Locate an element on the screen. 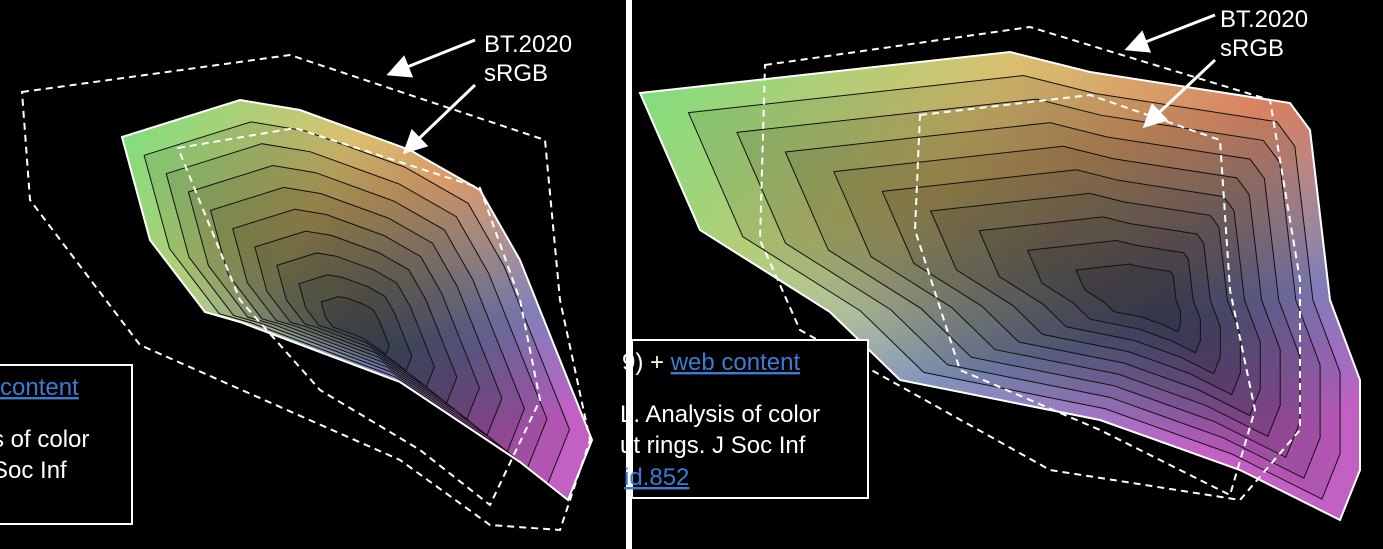  link: content is located at coordinates (39, 387).